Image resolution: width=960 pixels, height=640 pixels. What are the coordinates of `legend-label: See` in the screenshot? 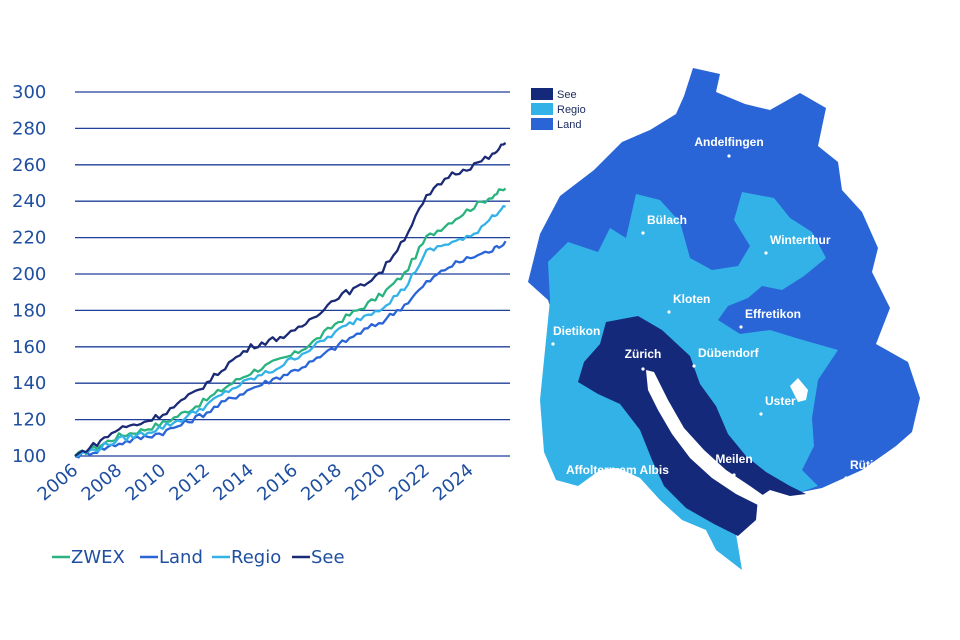 It's located at (328, 557).